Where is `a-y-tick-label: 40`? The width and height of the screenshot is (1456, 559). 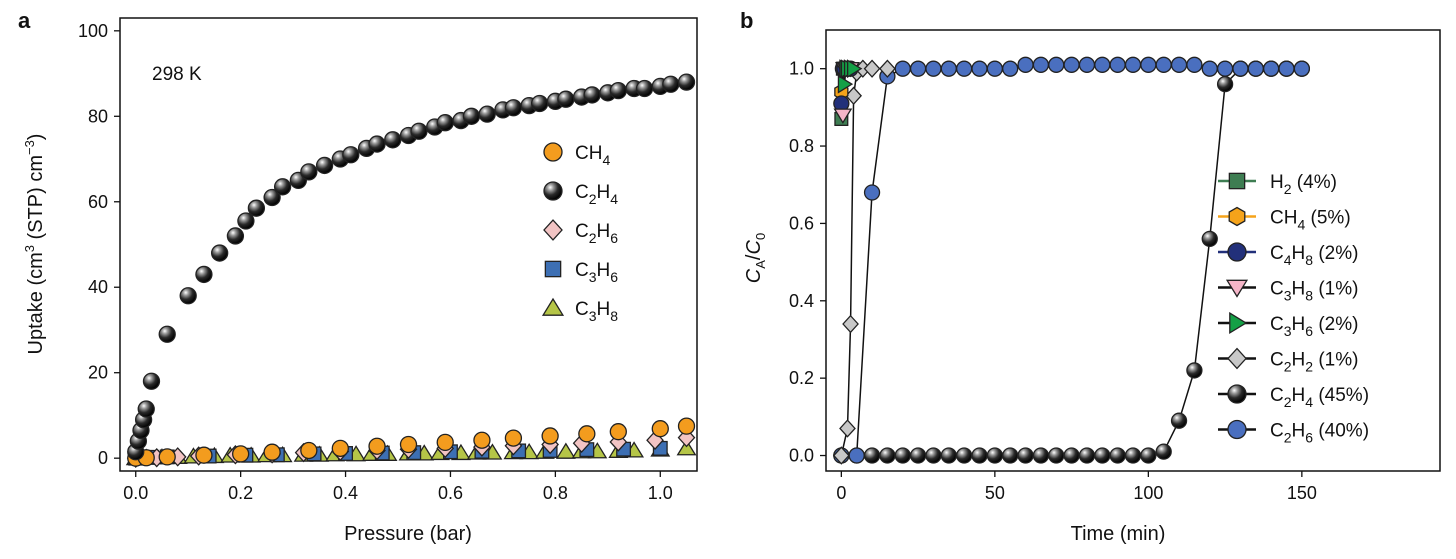
a-y-tick-label: 40 is located at coordinates (98, 287).